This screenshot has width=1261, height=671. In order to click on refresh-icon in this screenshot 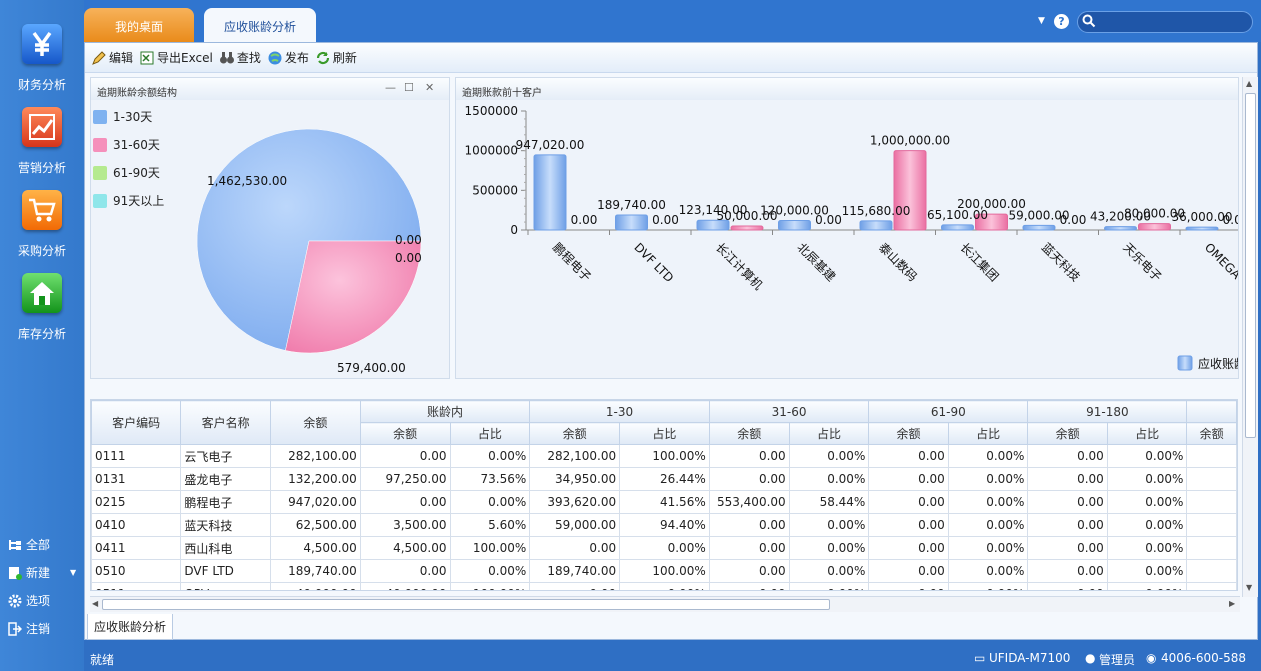, I will do `click(323, 58)`.